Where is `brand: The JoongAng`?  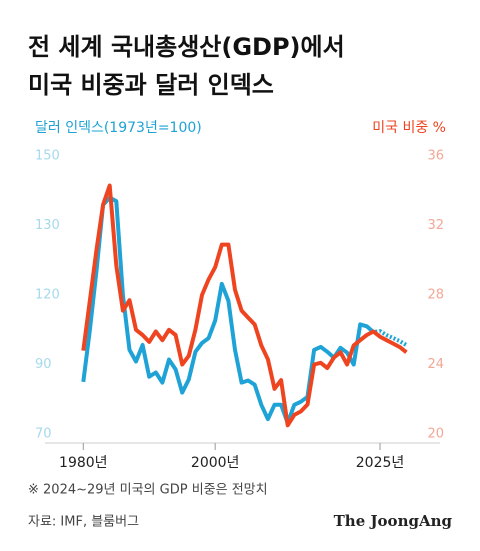
brand: The JoongAng is located at coordinates (393, 521).